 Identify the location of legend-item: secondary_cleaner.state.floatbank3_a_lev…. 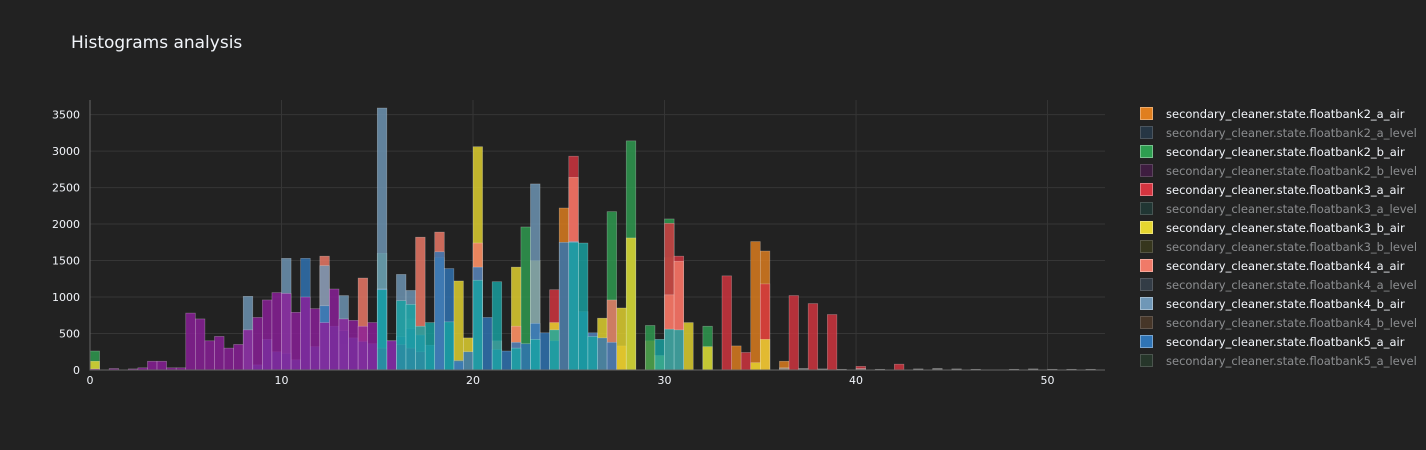
(1283, 208).